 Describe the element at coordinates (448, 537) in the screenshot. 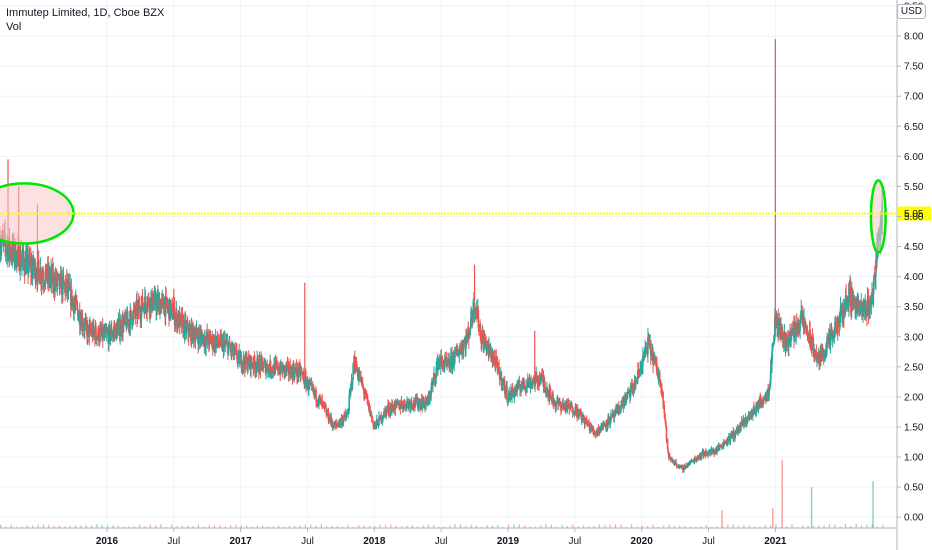

I see `time-axis: 2016 Jul 2017 Jul 2018 Jul 2019 Jul 2020 Jul 2021` at that location.